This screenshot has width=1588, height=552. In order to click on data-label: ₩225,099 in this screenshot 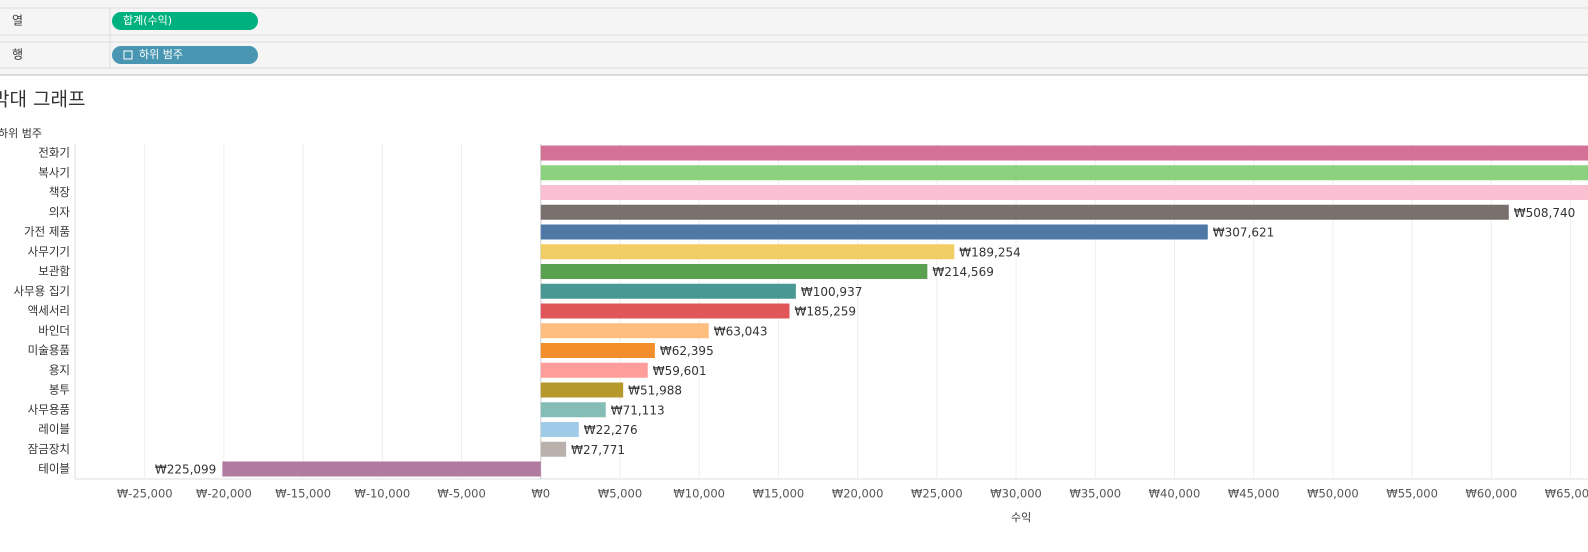, I will do `click(186, 470)`.